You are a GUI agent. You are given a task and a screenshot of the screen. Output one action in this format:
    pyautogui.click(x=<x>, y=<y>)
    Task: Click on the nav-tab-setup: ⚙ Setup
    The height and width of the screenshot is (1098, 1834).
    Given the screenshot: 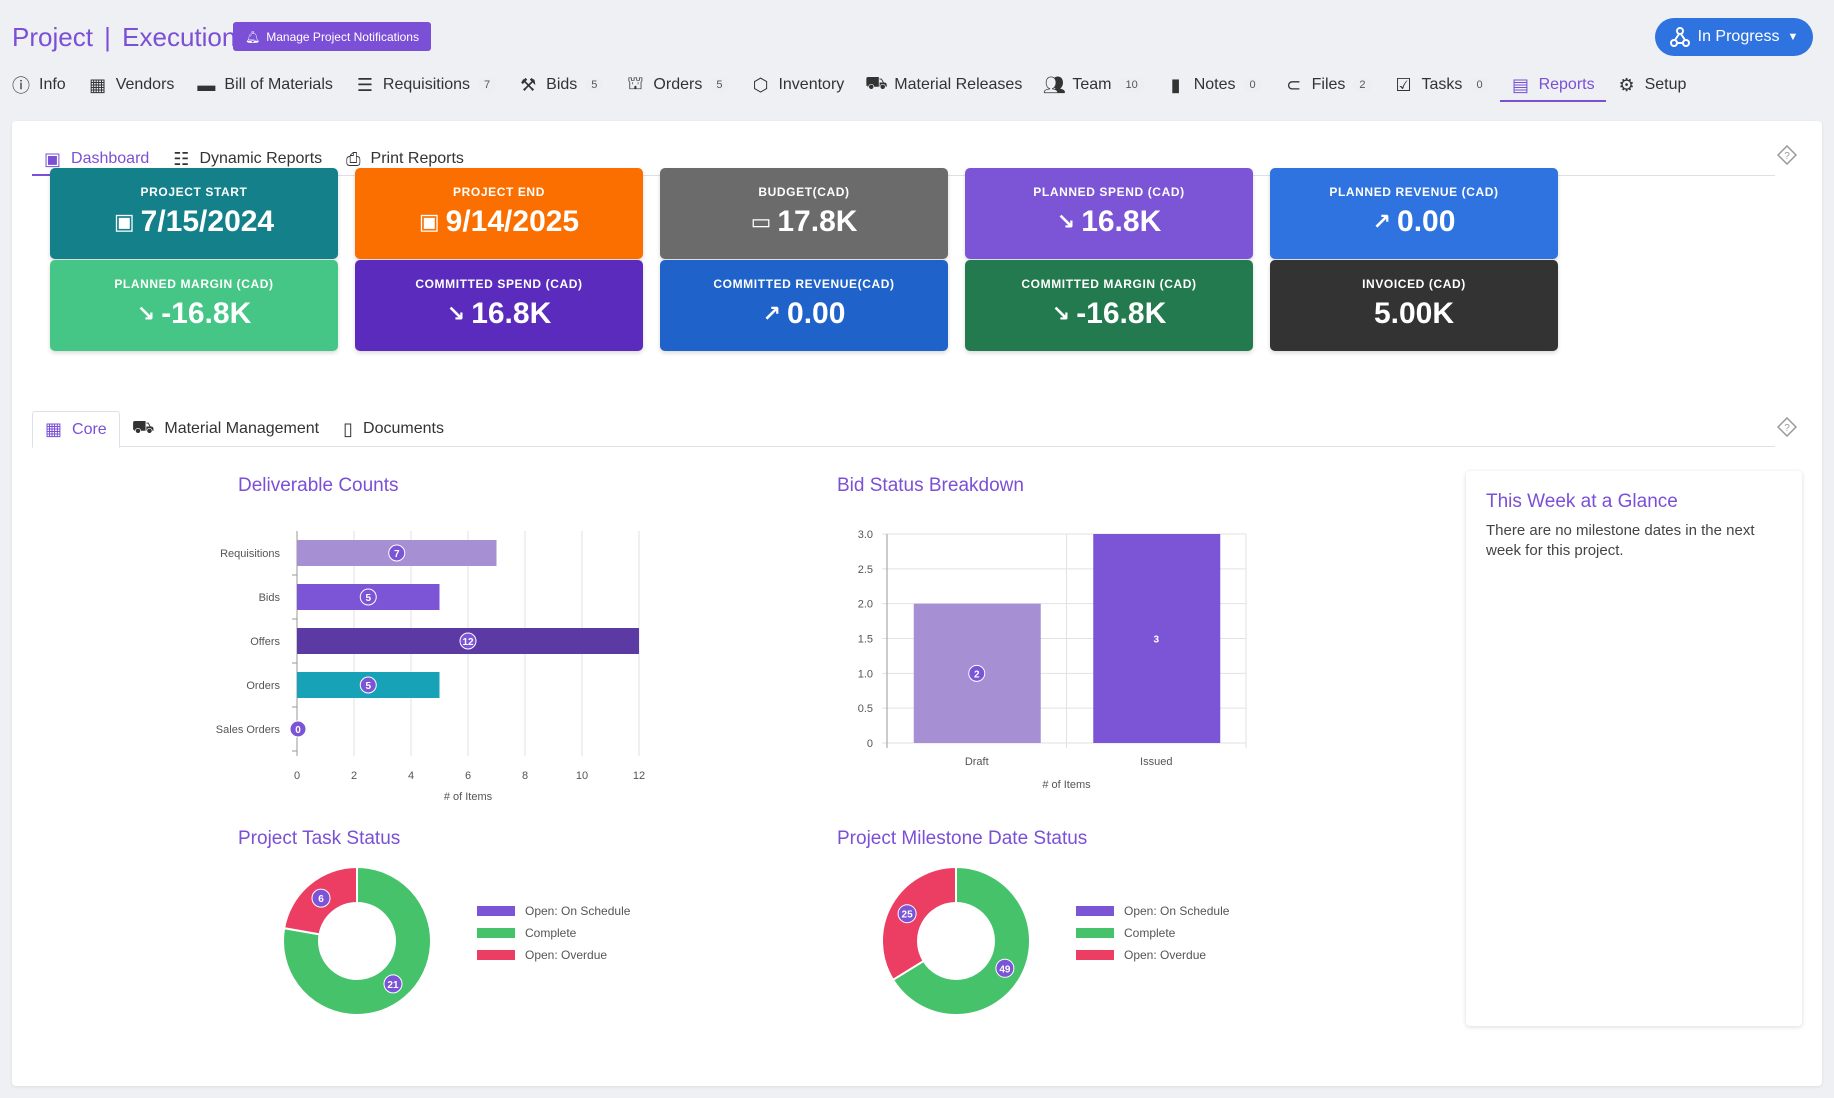 What is the action you would take?
    pyautogui.click(x=1652, y=85)
    